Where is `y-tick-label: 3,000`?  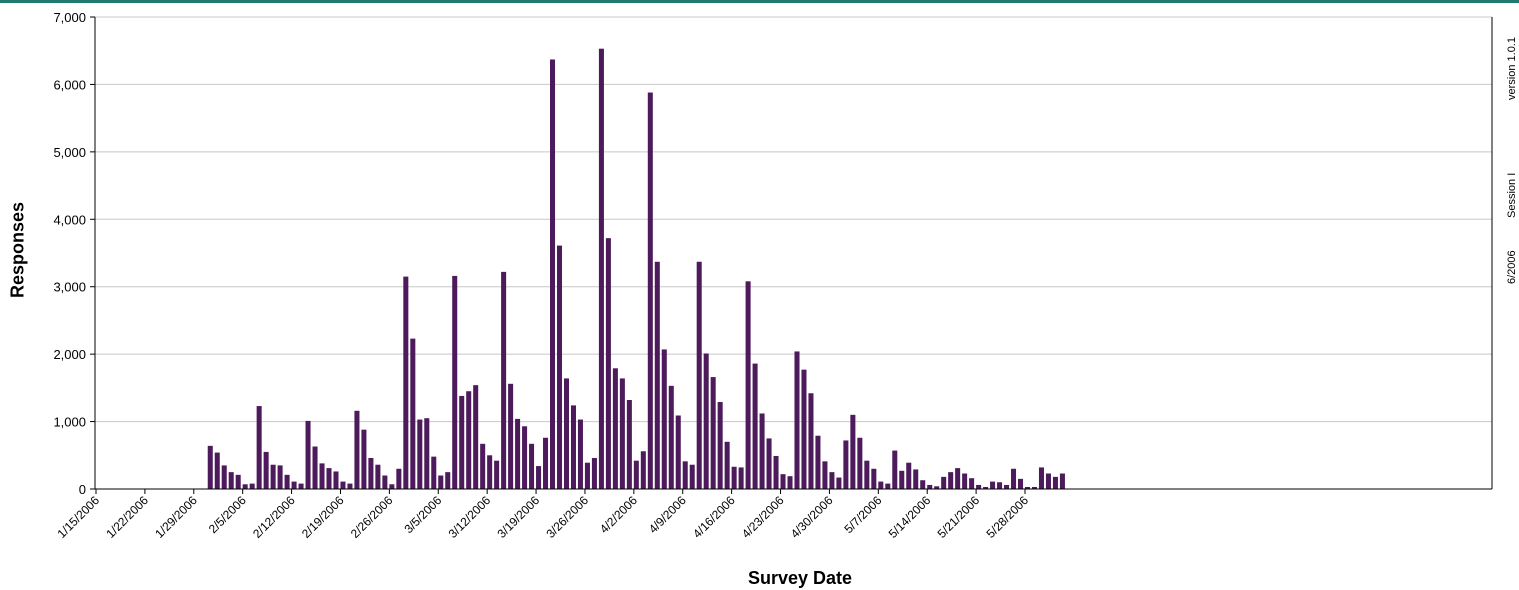 y-tick-label: 3,000 is located at coordinates (69, 287).